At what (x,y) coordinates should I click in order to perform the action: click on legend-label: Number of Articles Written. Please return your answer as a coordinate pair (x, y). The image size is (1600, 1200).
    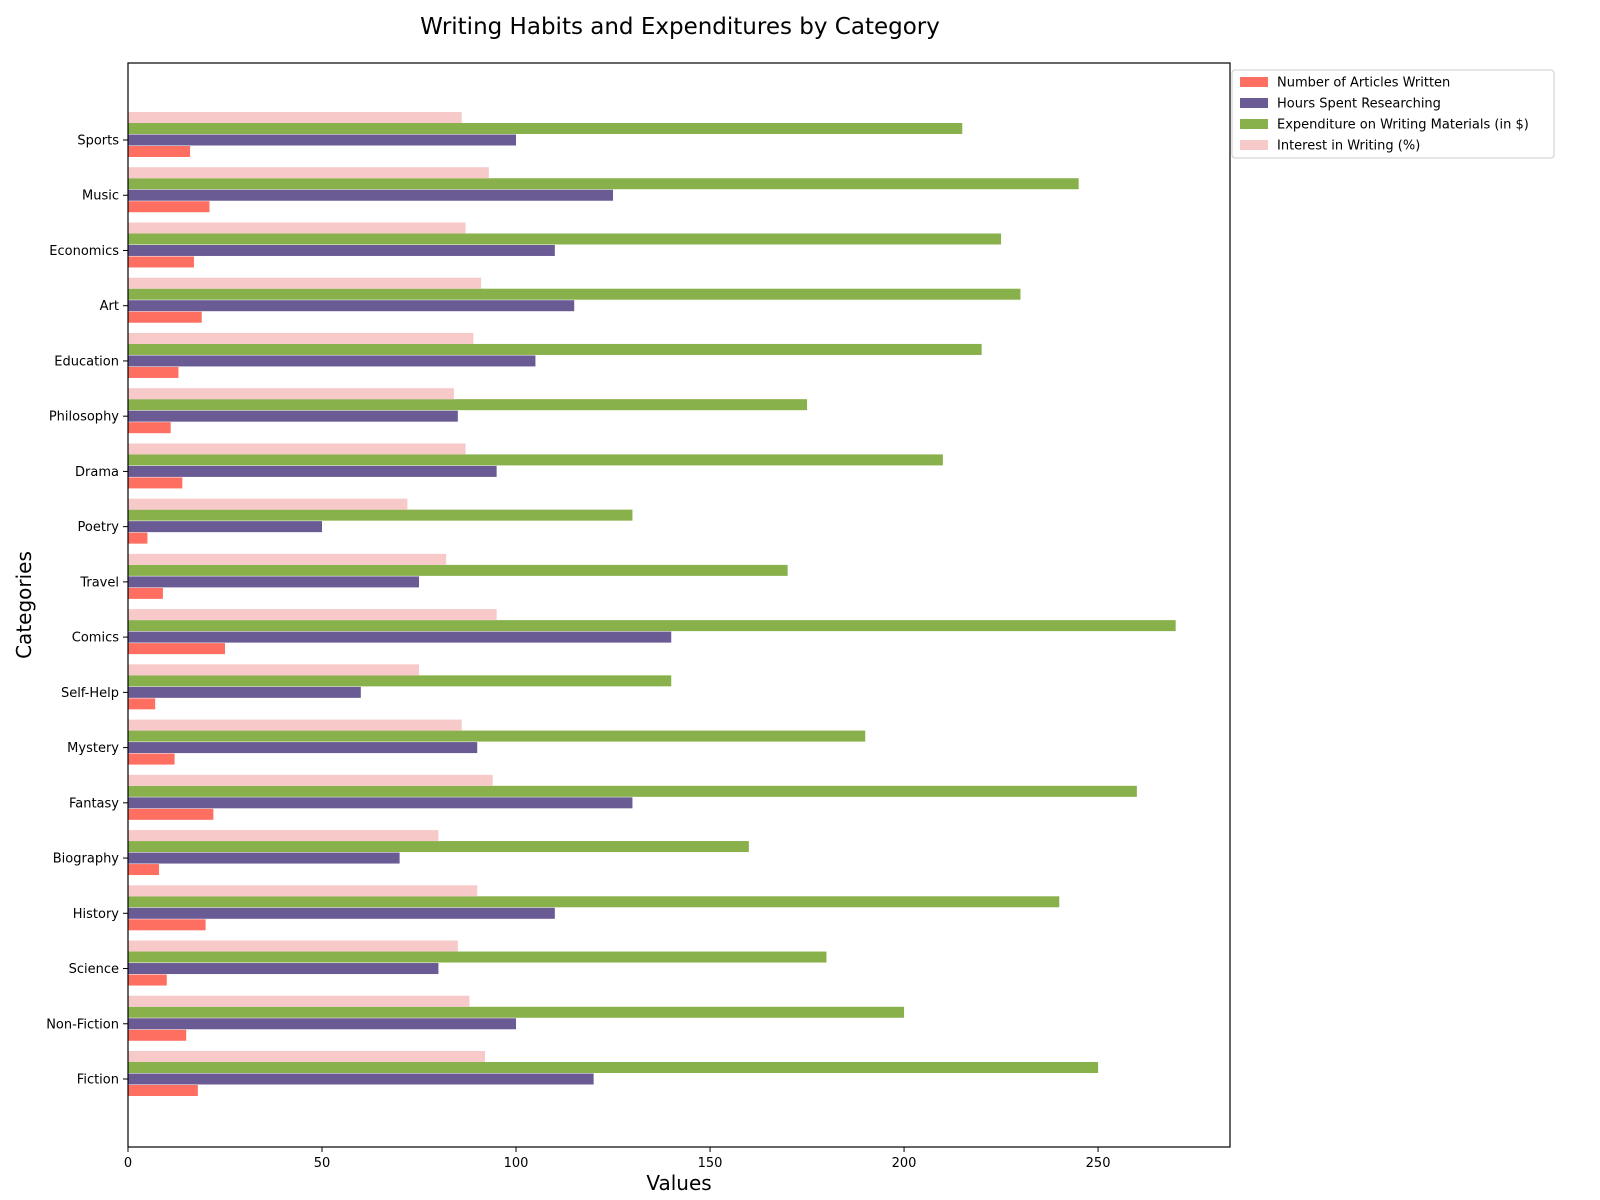
    Looking at the image, I should click on (1363, 83).